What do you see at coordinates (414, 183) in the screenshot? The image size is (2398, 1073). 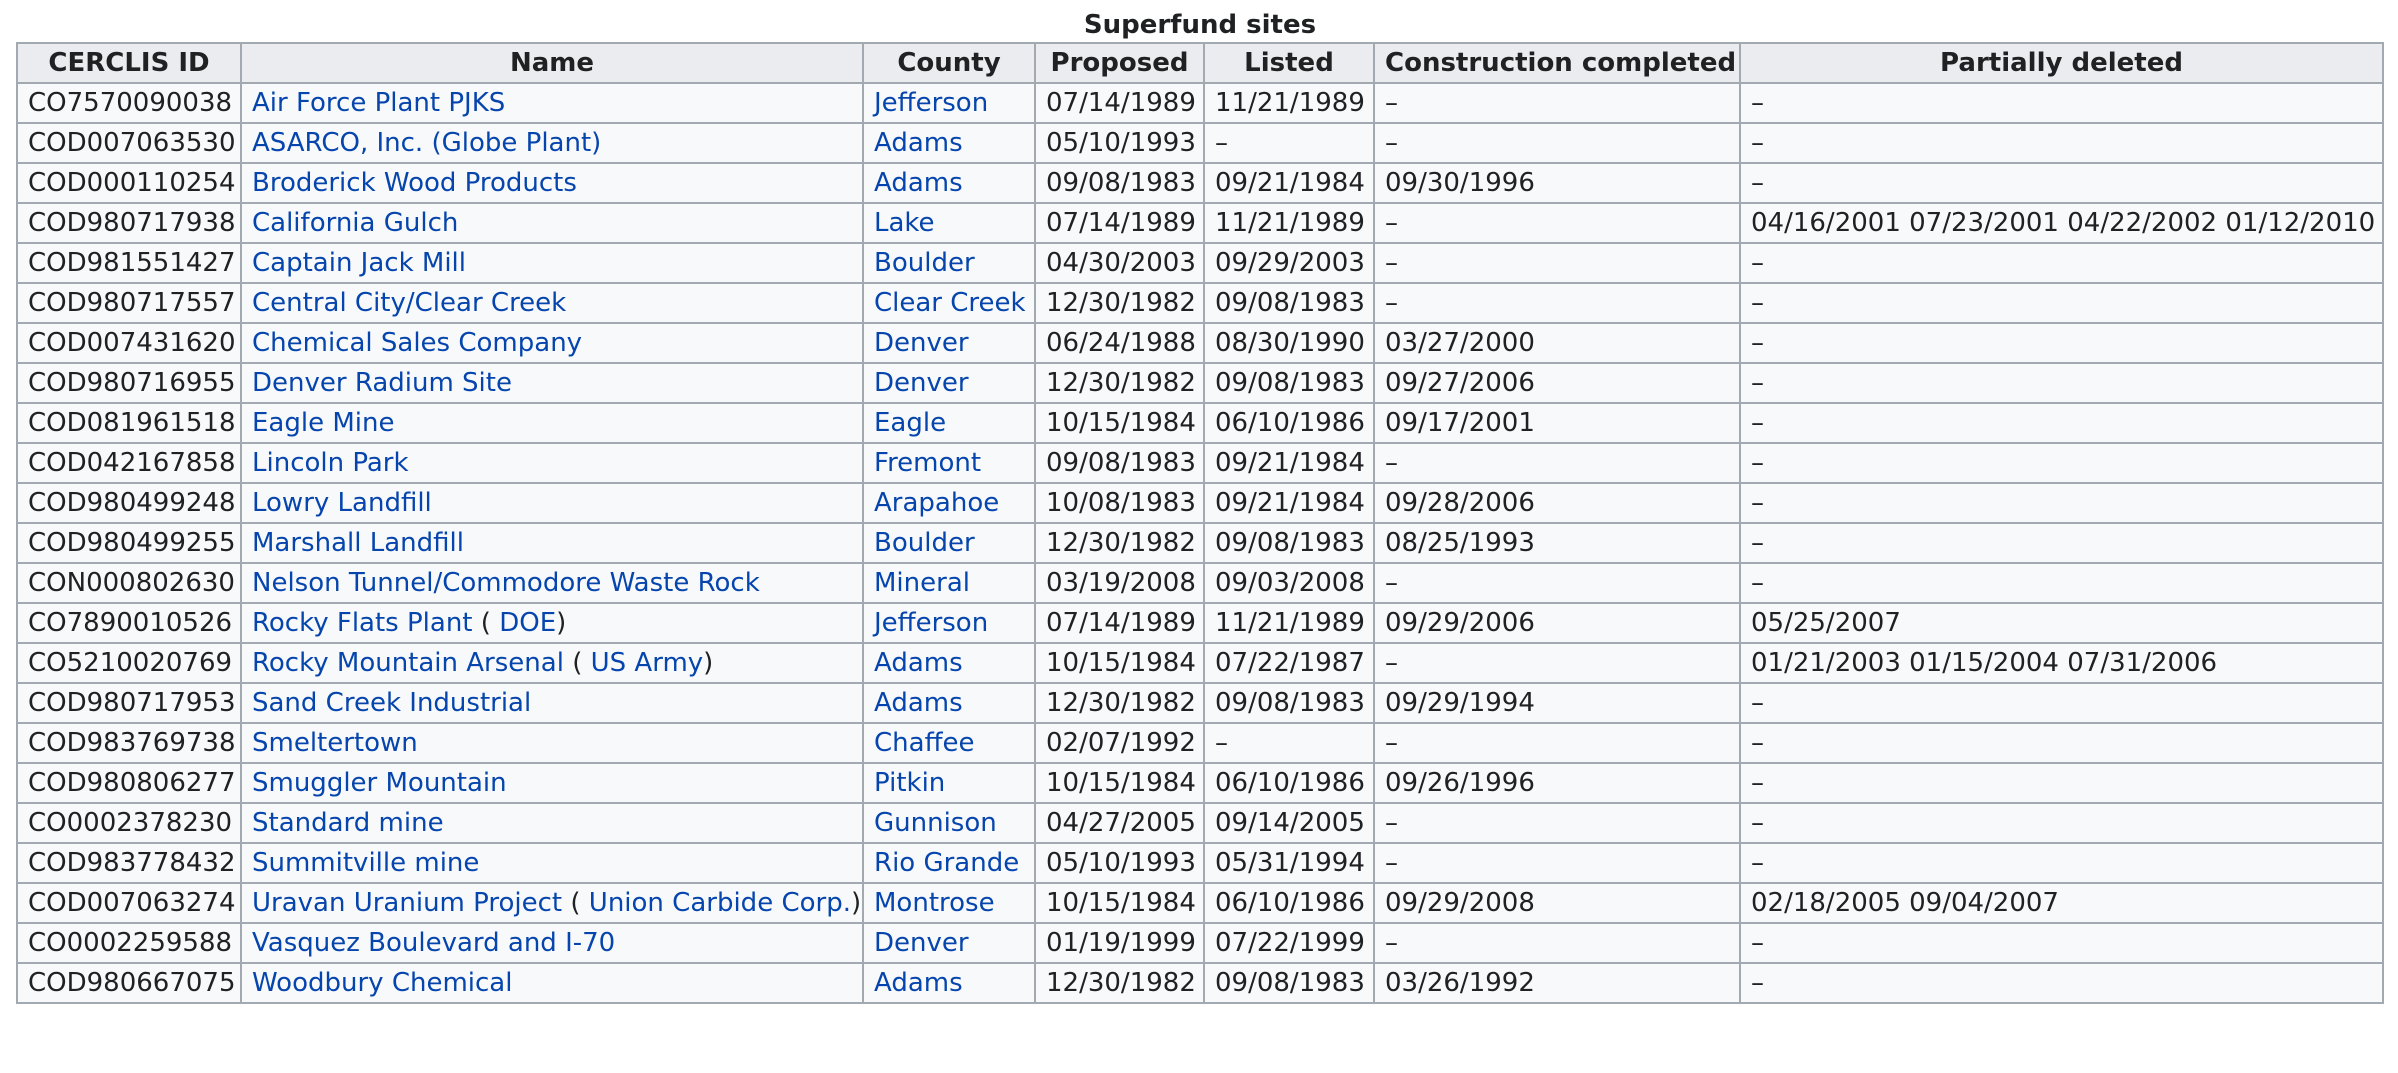 I see `site-name-link: Broderick Wood Products` at bounding box center [414, 183].